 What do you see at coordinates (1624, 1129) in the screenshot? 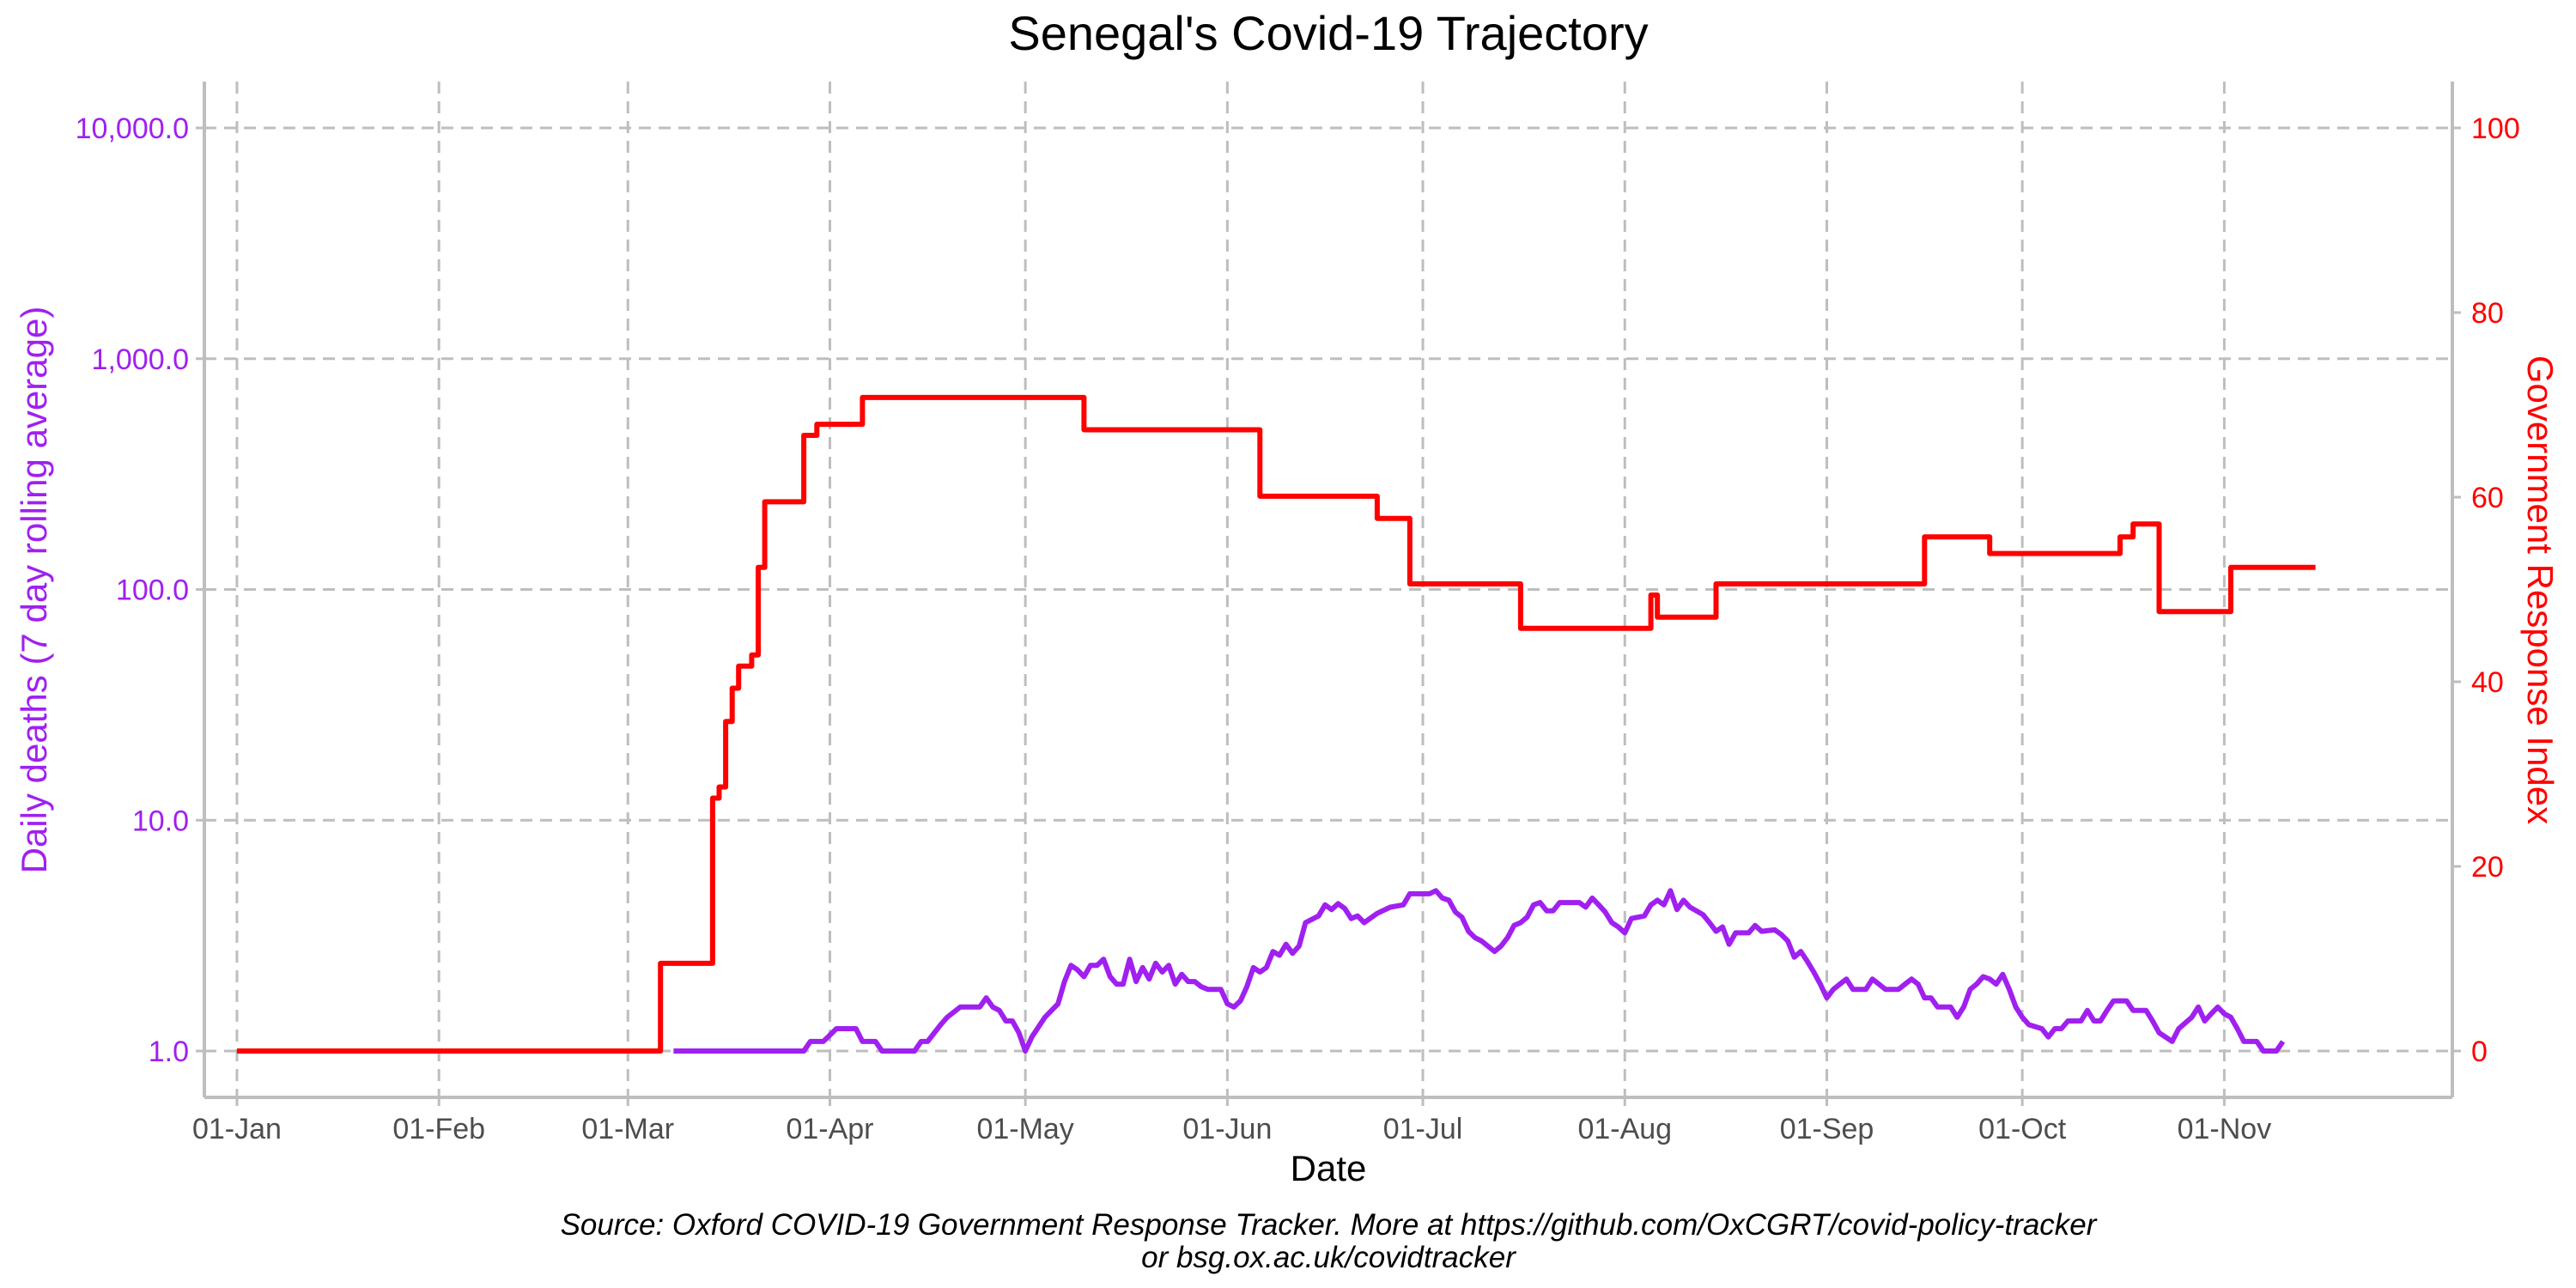
I see `x-tick-label: 01-Aug` at bounding box center [1624, 1129].